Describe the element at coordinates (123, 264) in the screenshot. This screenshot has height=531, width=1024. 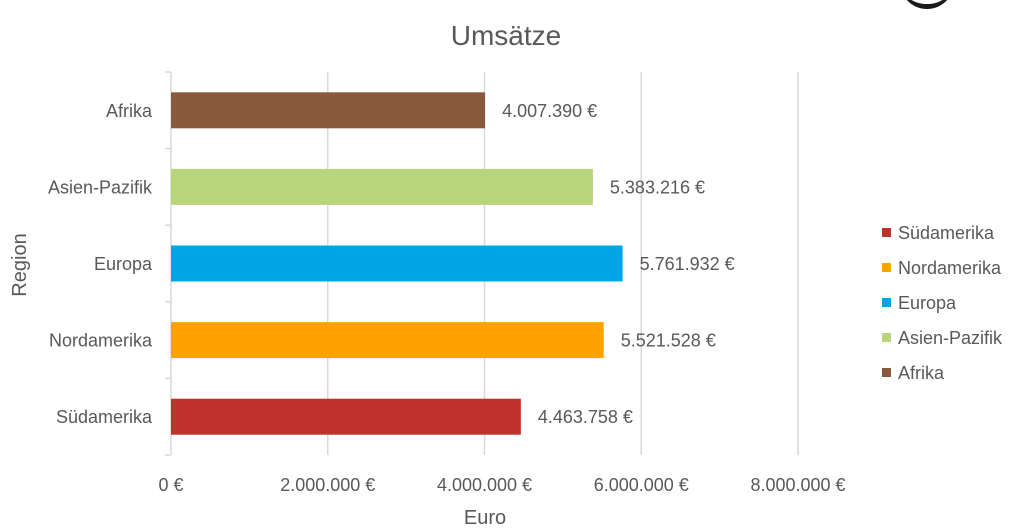
I see `category-label: Europa` at that location.